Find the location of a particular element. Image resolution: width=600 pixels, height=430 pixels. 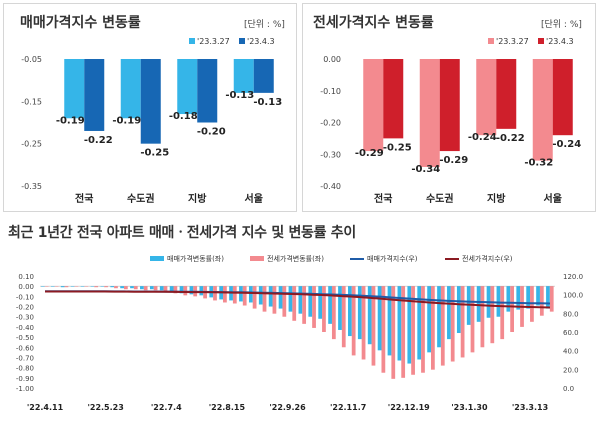

legend-label: 전세가격변동률(좌) is located at coordinates (295, 258).